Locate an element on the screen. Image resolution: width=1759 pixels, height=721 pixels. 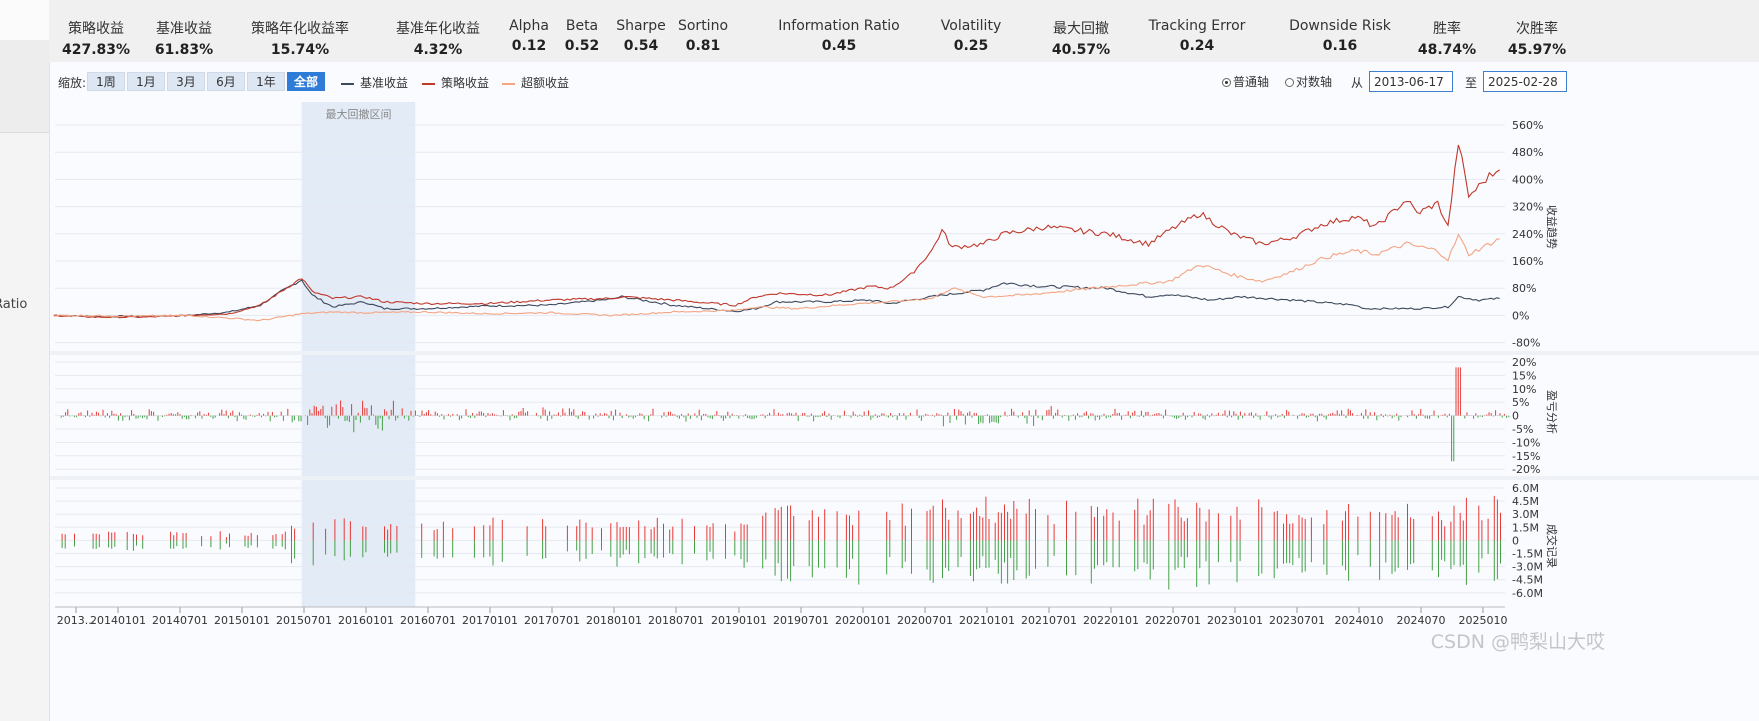
x-tick-label: 20220101 is located at coordinates (1111, 620).